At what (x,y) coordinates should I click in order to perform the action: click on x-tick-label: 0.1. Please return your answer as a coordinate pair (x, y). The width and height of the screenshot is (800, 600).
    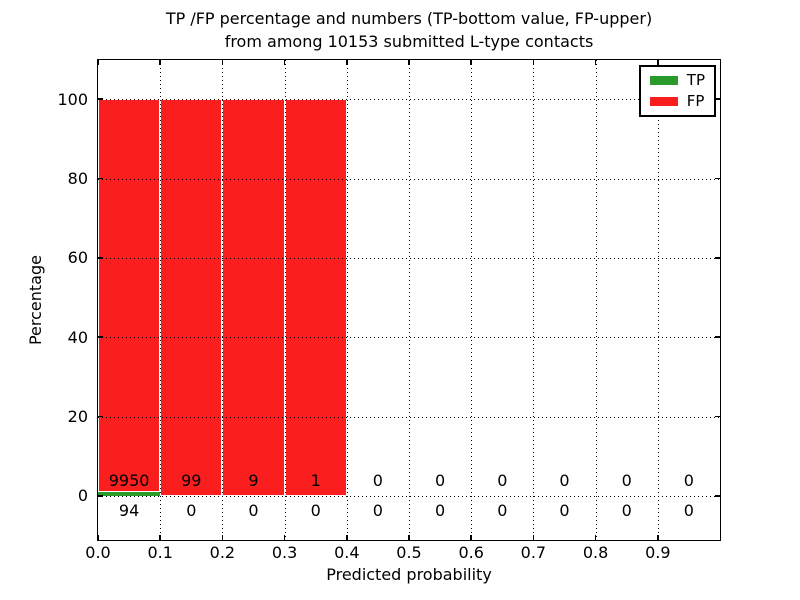
    Looking at the image, I should click on (160, 552).